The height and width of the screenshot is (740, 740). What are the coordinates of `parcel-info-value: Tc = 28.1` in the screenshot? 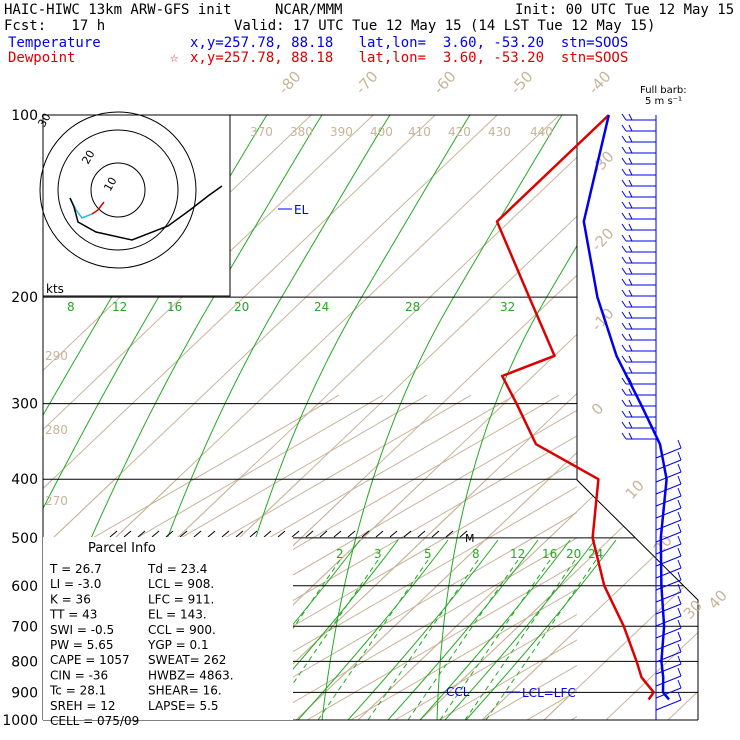 It's located at (77, 691).